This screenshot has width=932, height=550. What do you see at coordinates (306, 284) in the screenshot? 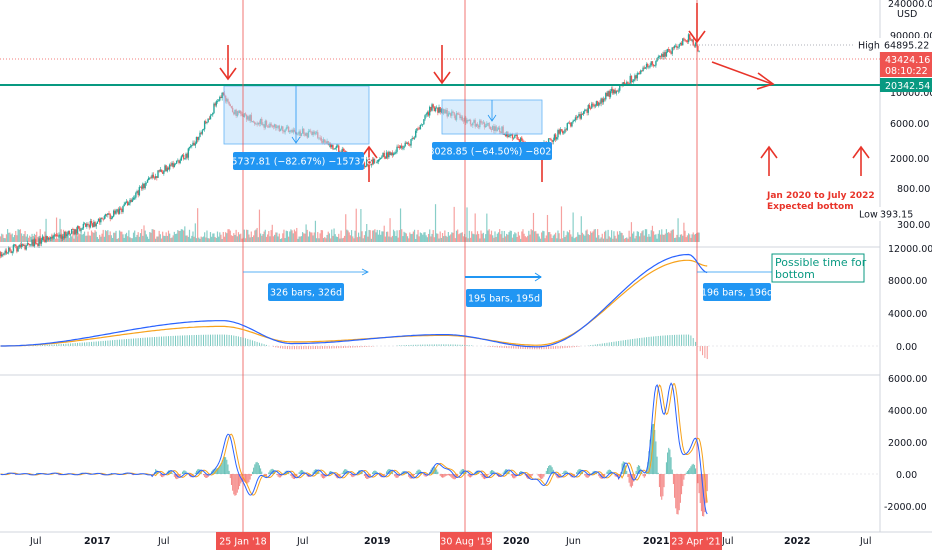
I see `range-1: 326 bars, 326d` at bounding box center [306, 284].